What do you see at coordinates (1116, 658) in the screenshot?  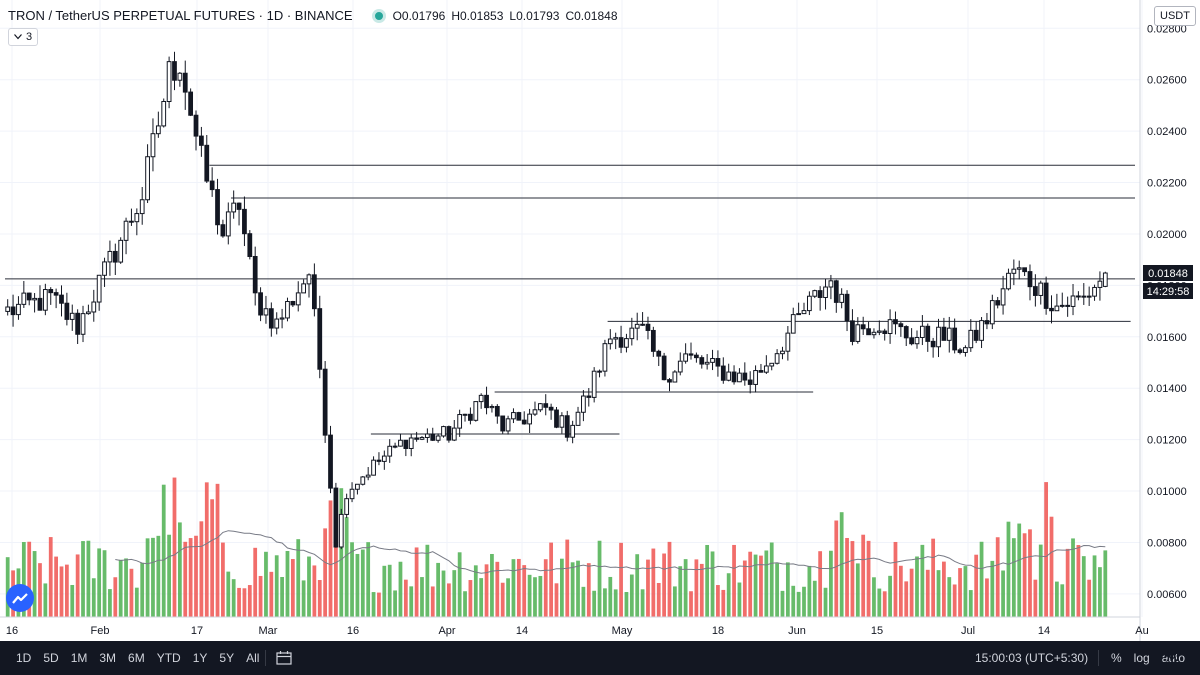 I see `percent-scale-toggle: %` at bounding box center [1116, 658].